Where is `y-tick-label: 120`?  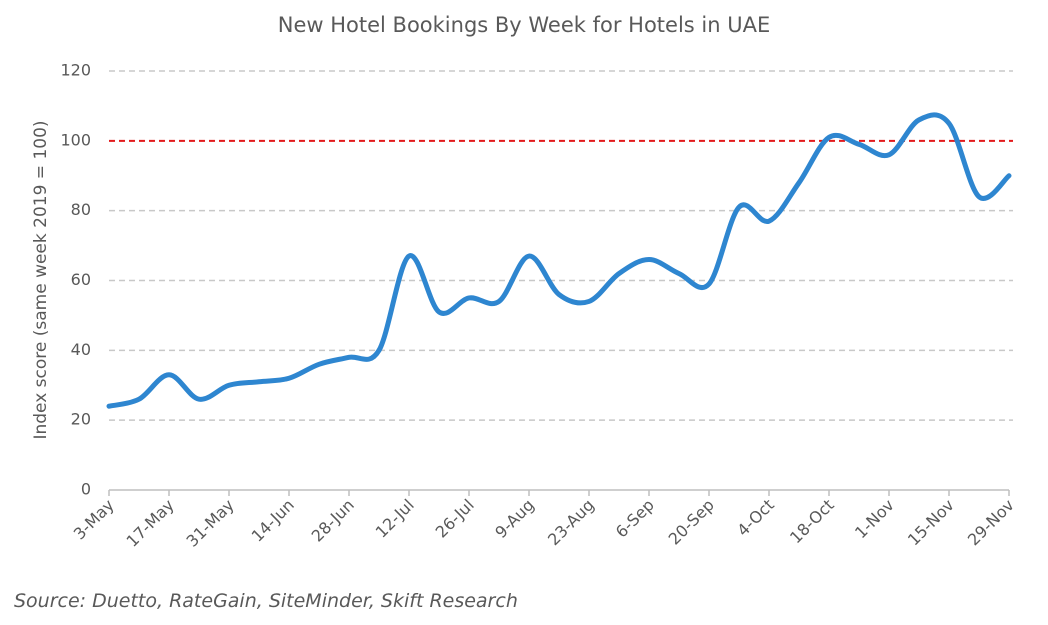
y-tick-label: 120 is located at coordinates (75, 70).